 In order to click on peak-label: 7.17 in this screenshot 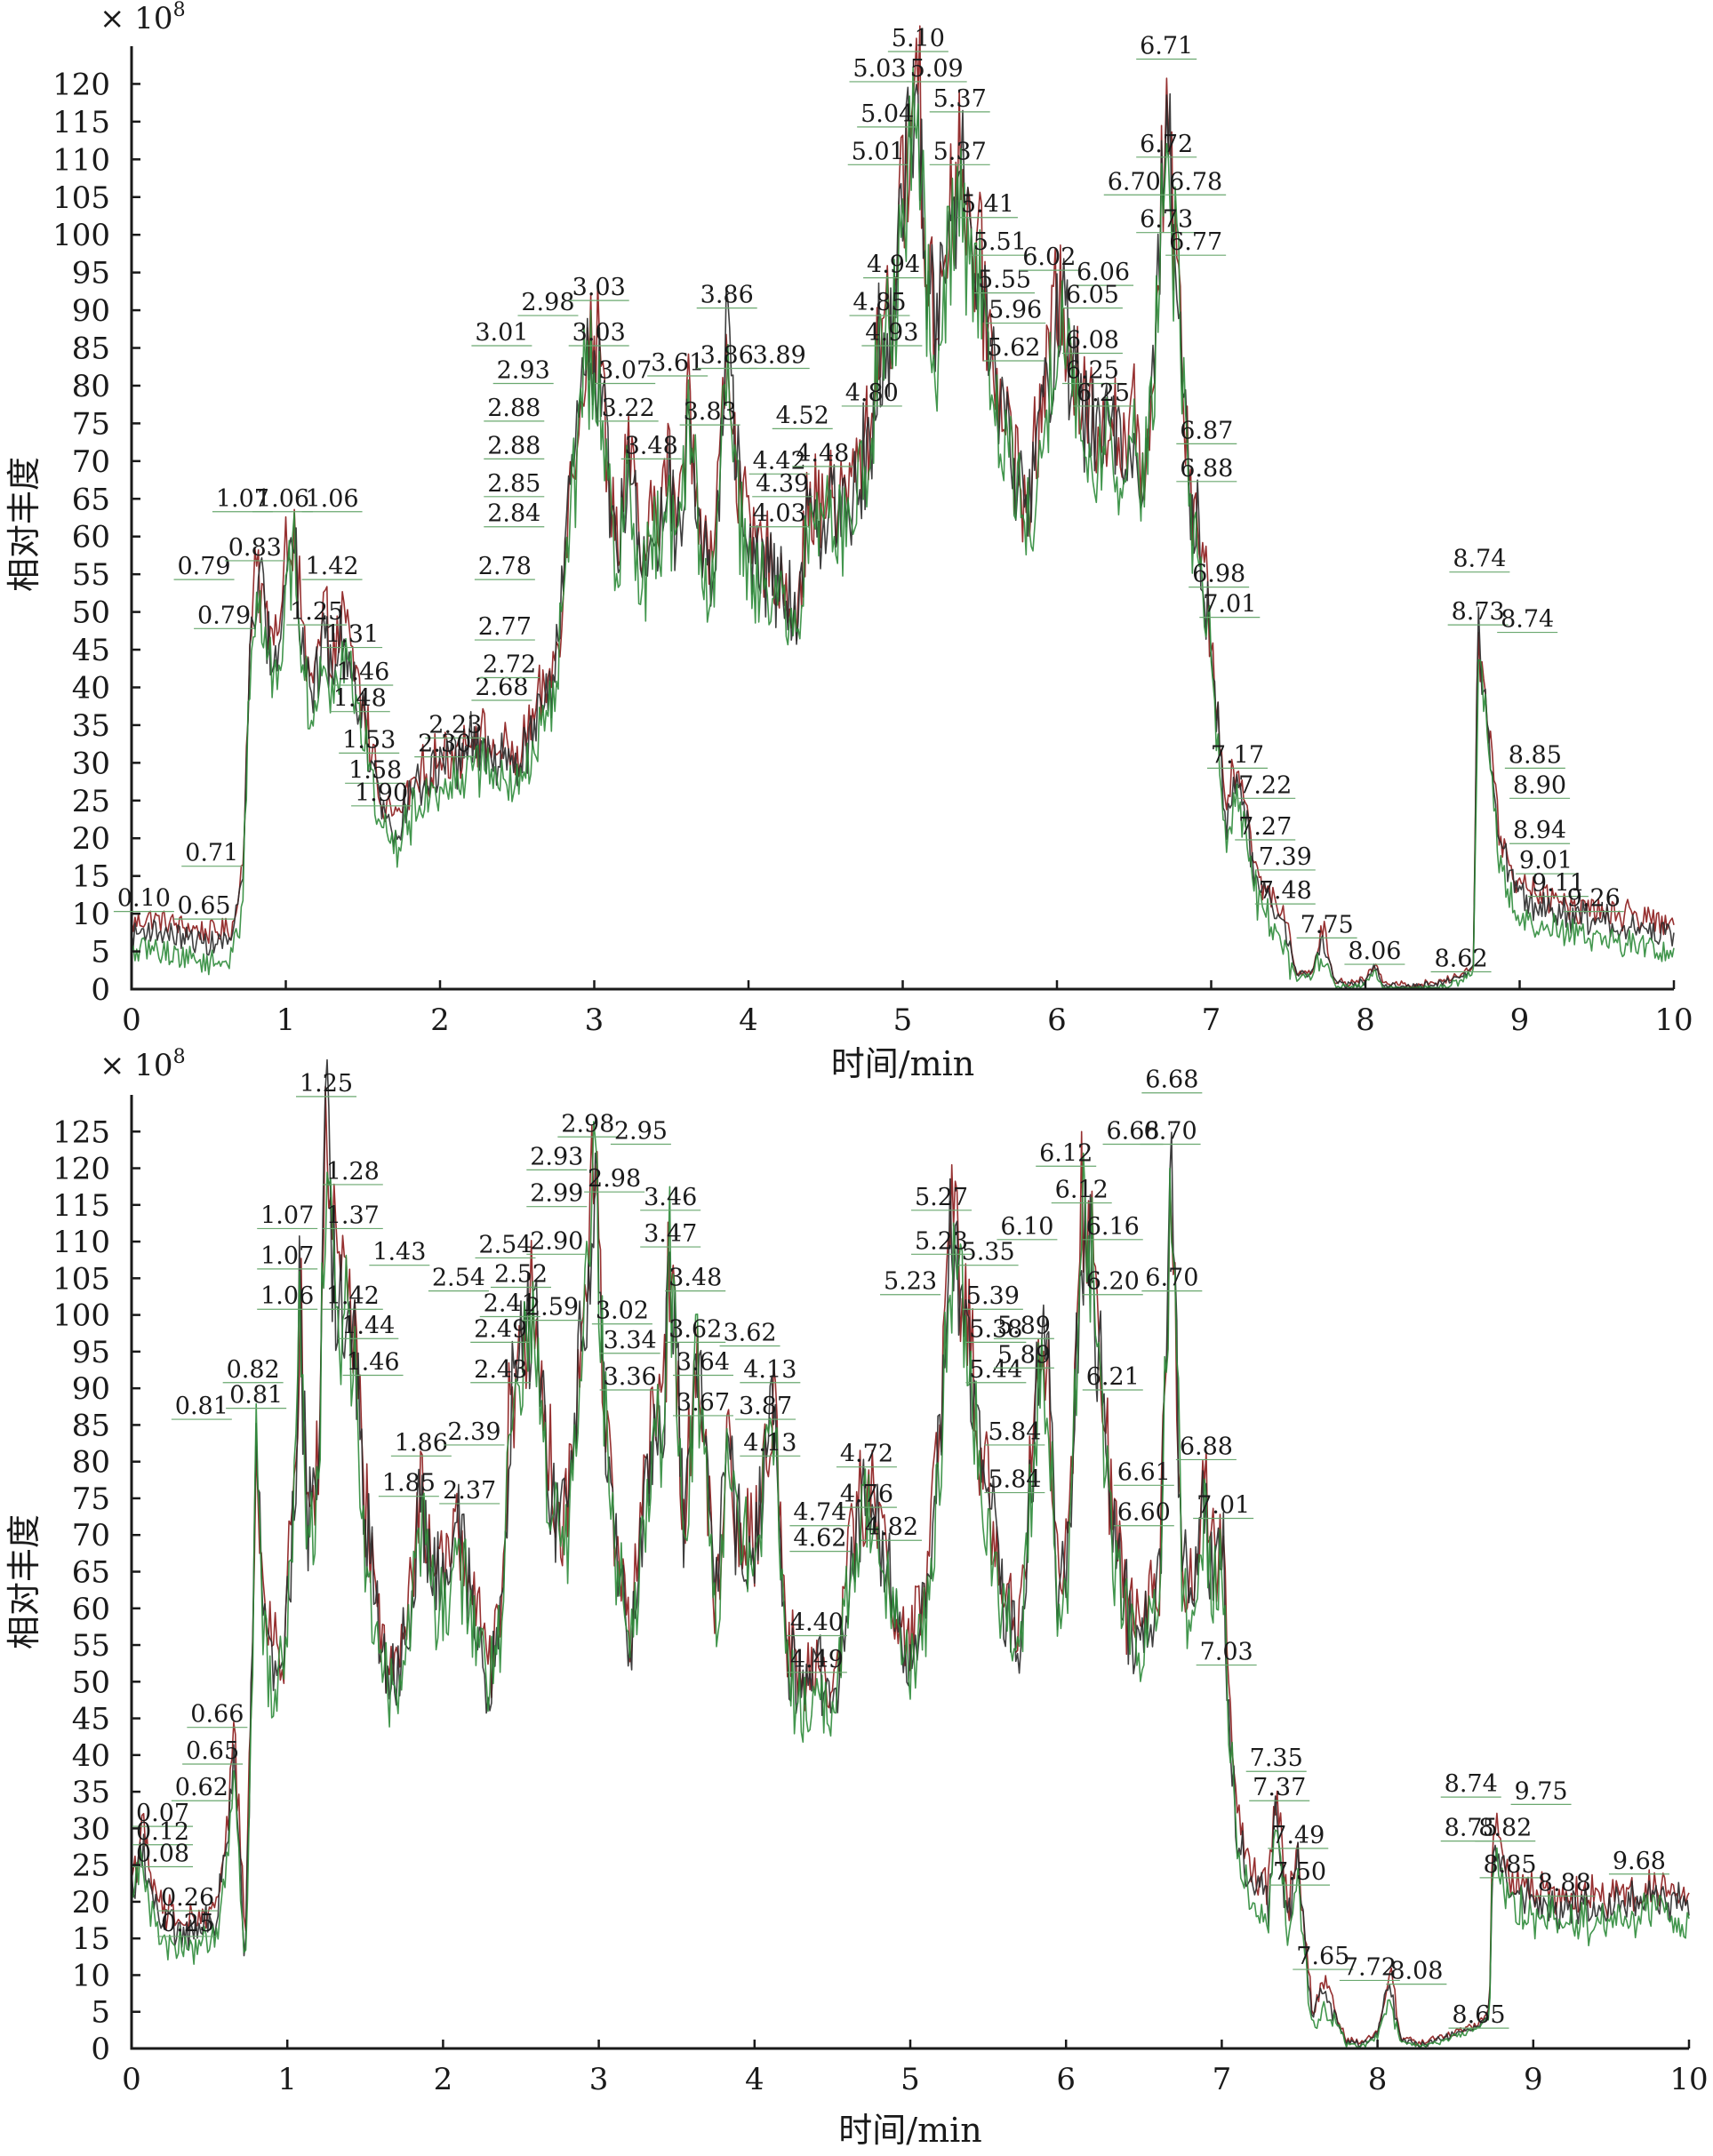, I will do `click(1238, 755)`.